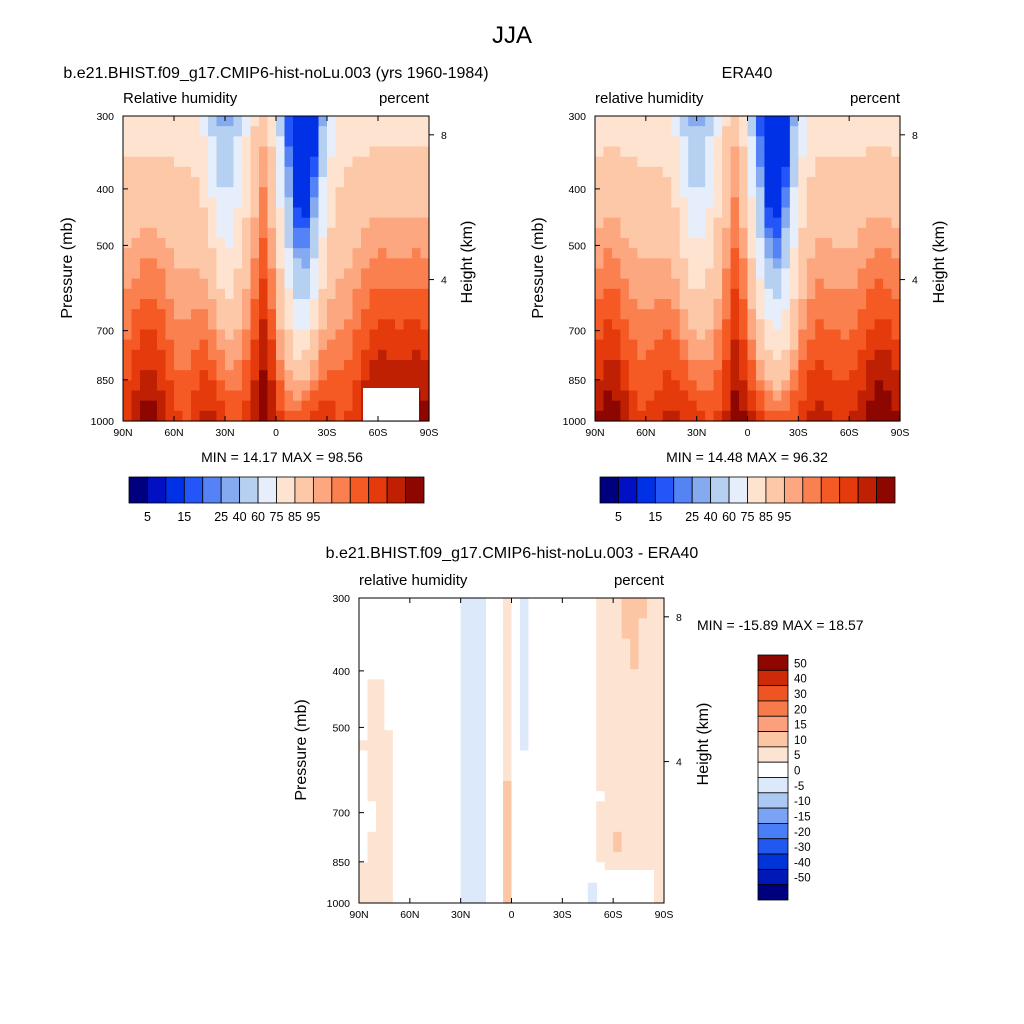  What do you see at coordinates (67, 267) in the screenshot?
I see `panel-model-ylabel: Pressure (mb)` at bounding box center [67, 267].